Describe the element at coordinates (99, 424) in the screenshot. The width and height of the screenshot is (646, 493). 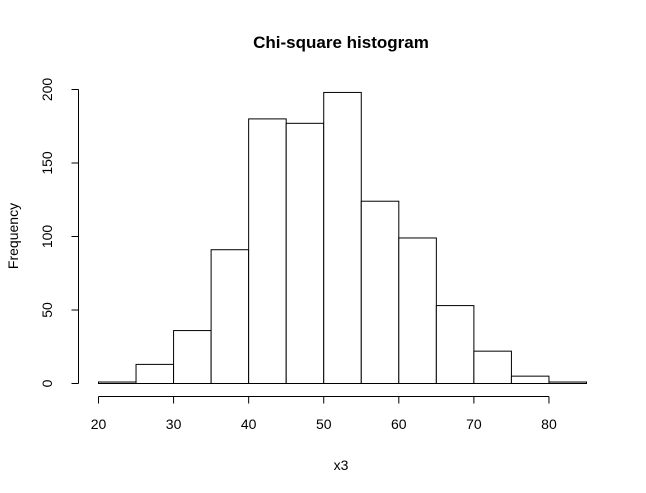
I see `x-tick-label: 20` at that location.